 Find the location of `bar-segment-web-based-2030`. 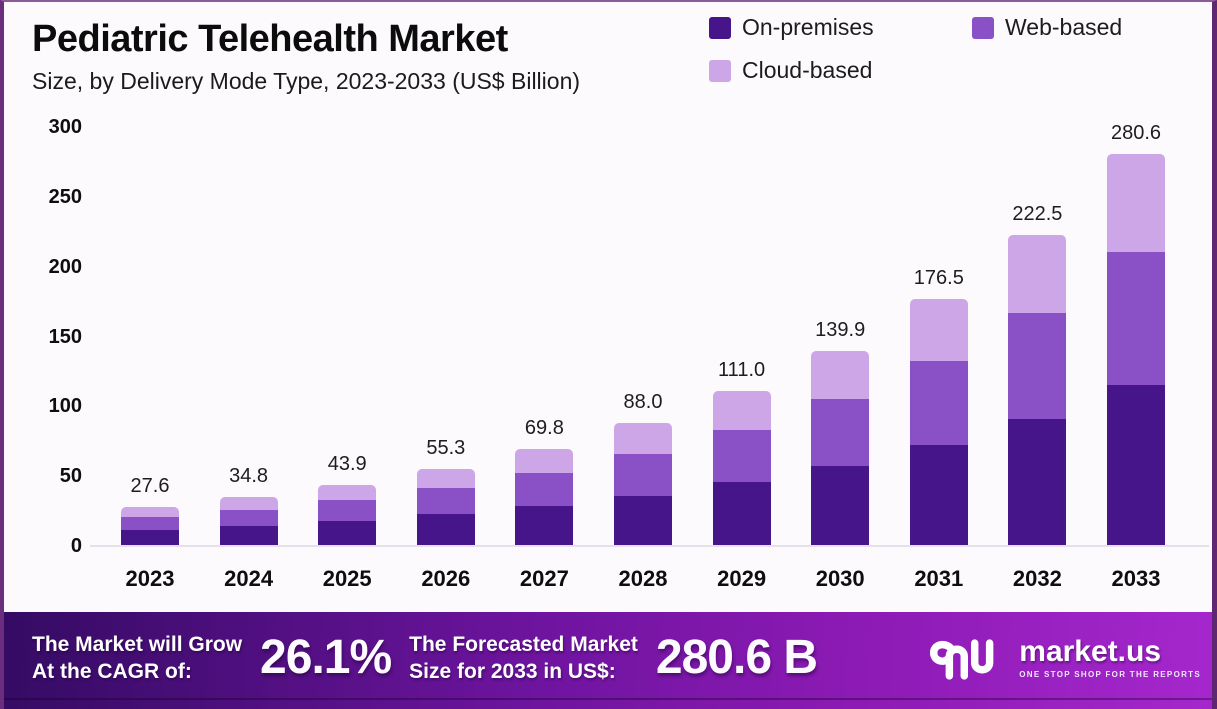

bar-segment-web-based-2030 is located at coordinates (840, 432).